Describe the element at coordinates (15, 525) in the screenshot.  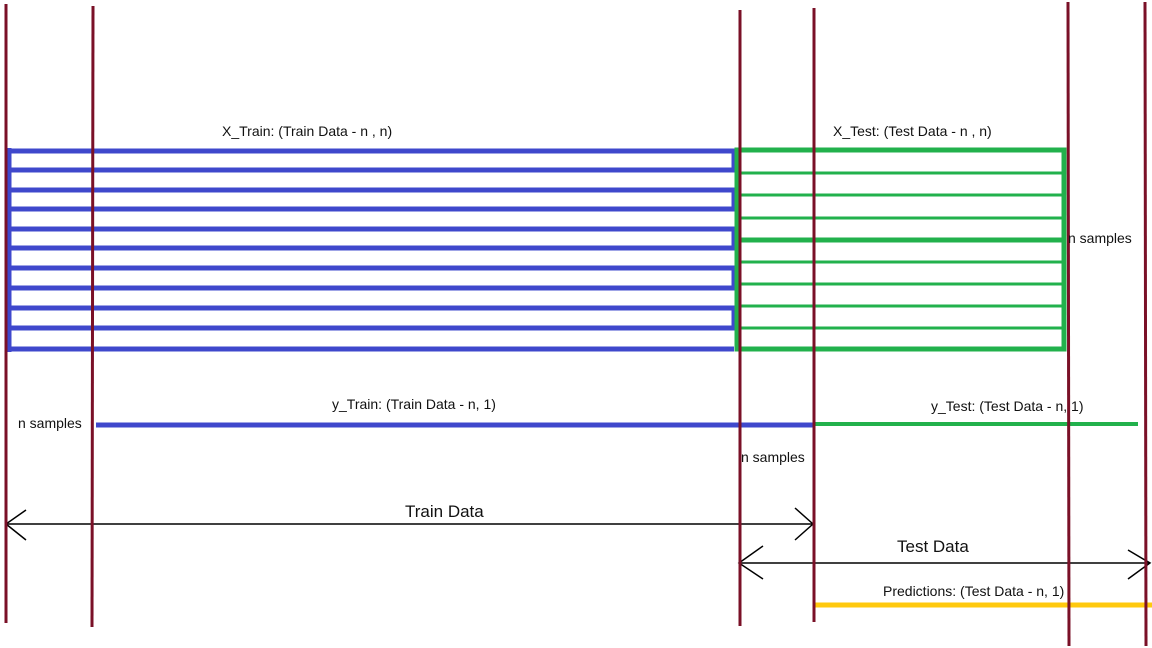
I see `arrow-head-left` at that location.